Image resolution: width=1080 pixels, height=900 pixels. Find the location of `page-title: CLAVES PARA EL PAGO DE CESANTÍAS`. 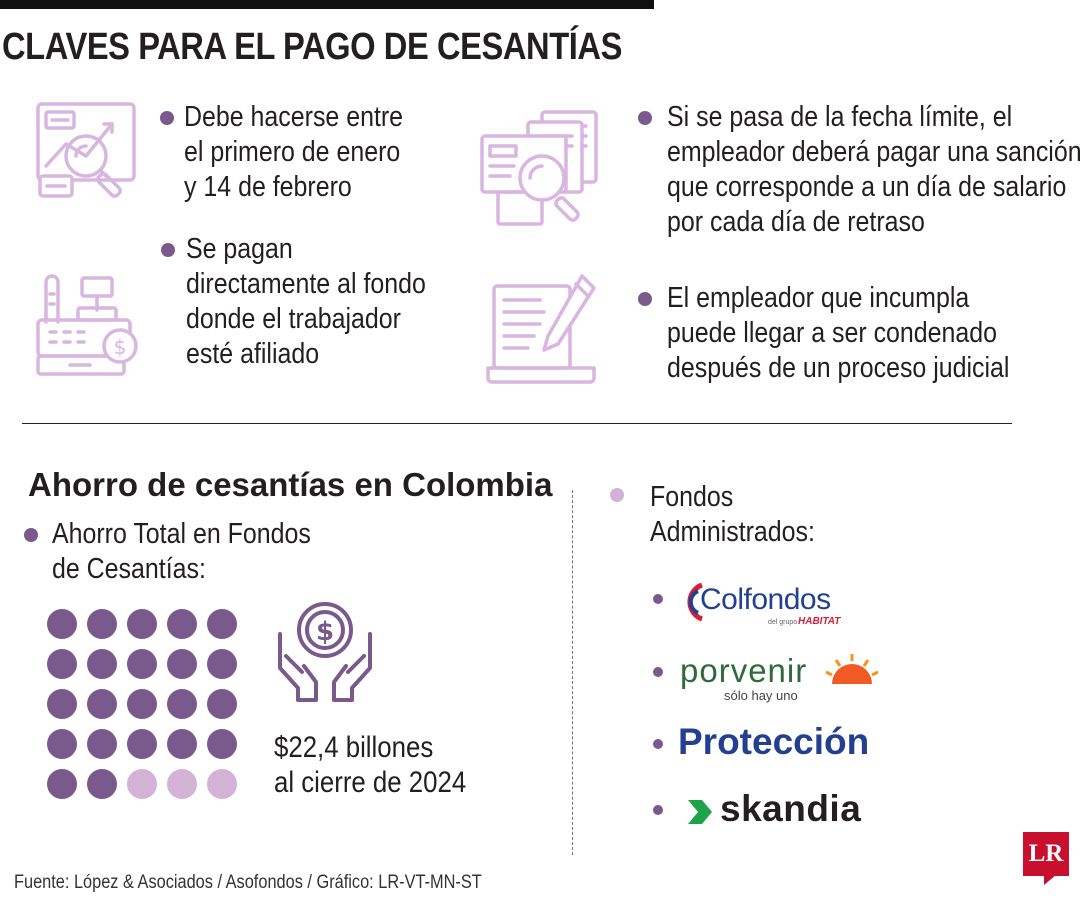

page-title: CLAVES PARA EL PAGO DE CESANTÍAS is located at coordinates (312, 47).